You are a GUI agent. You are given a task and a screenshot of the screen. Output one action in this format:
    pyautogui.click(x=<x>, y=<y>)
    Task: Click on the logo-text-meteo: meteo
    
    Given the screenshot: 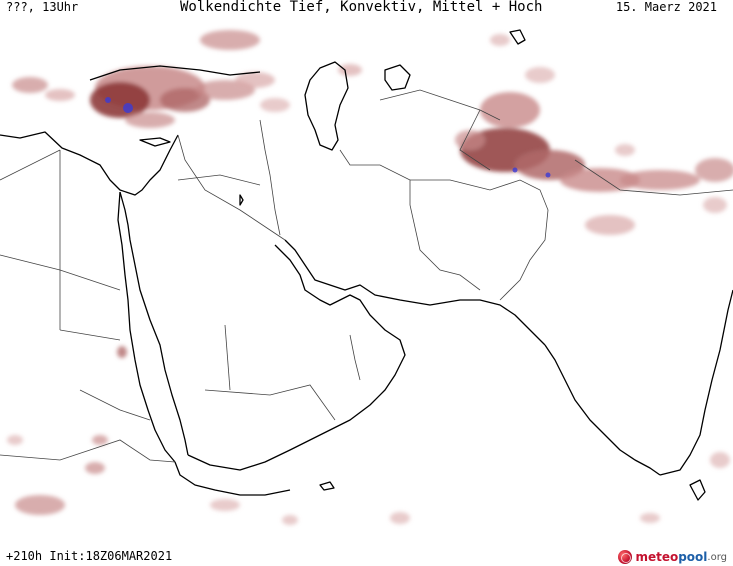 What is the action you would take?
    pyautogui.click(x=657, y=557)
    